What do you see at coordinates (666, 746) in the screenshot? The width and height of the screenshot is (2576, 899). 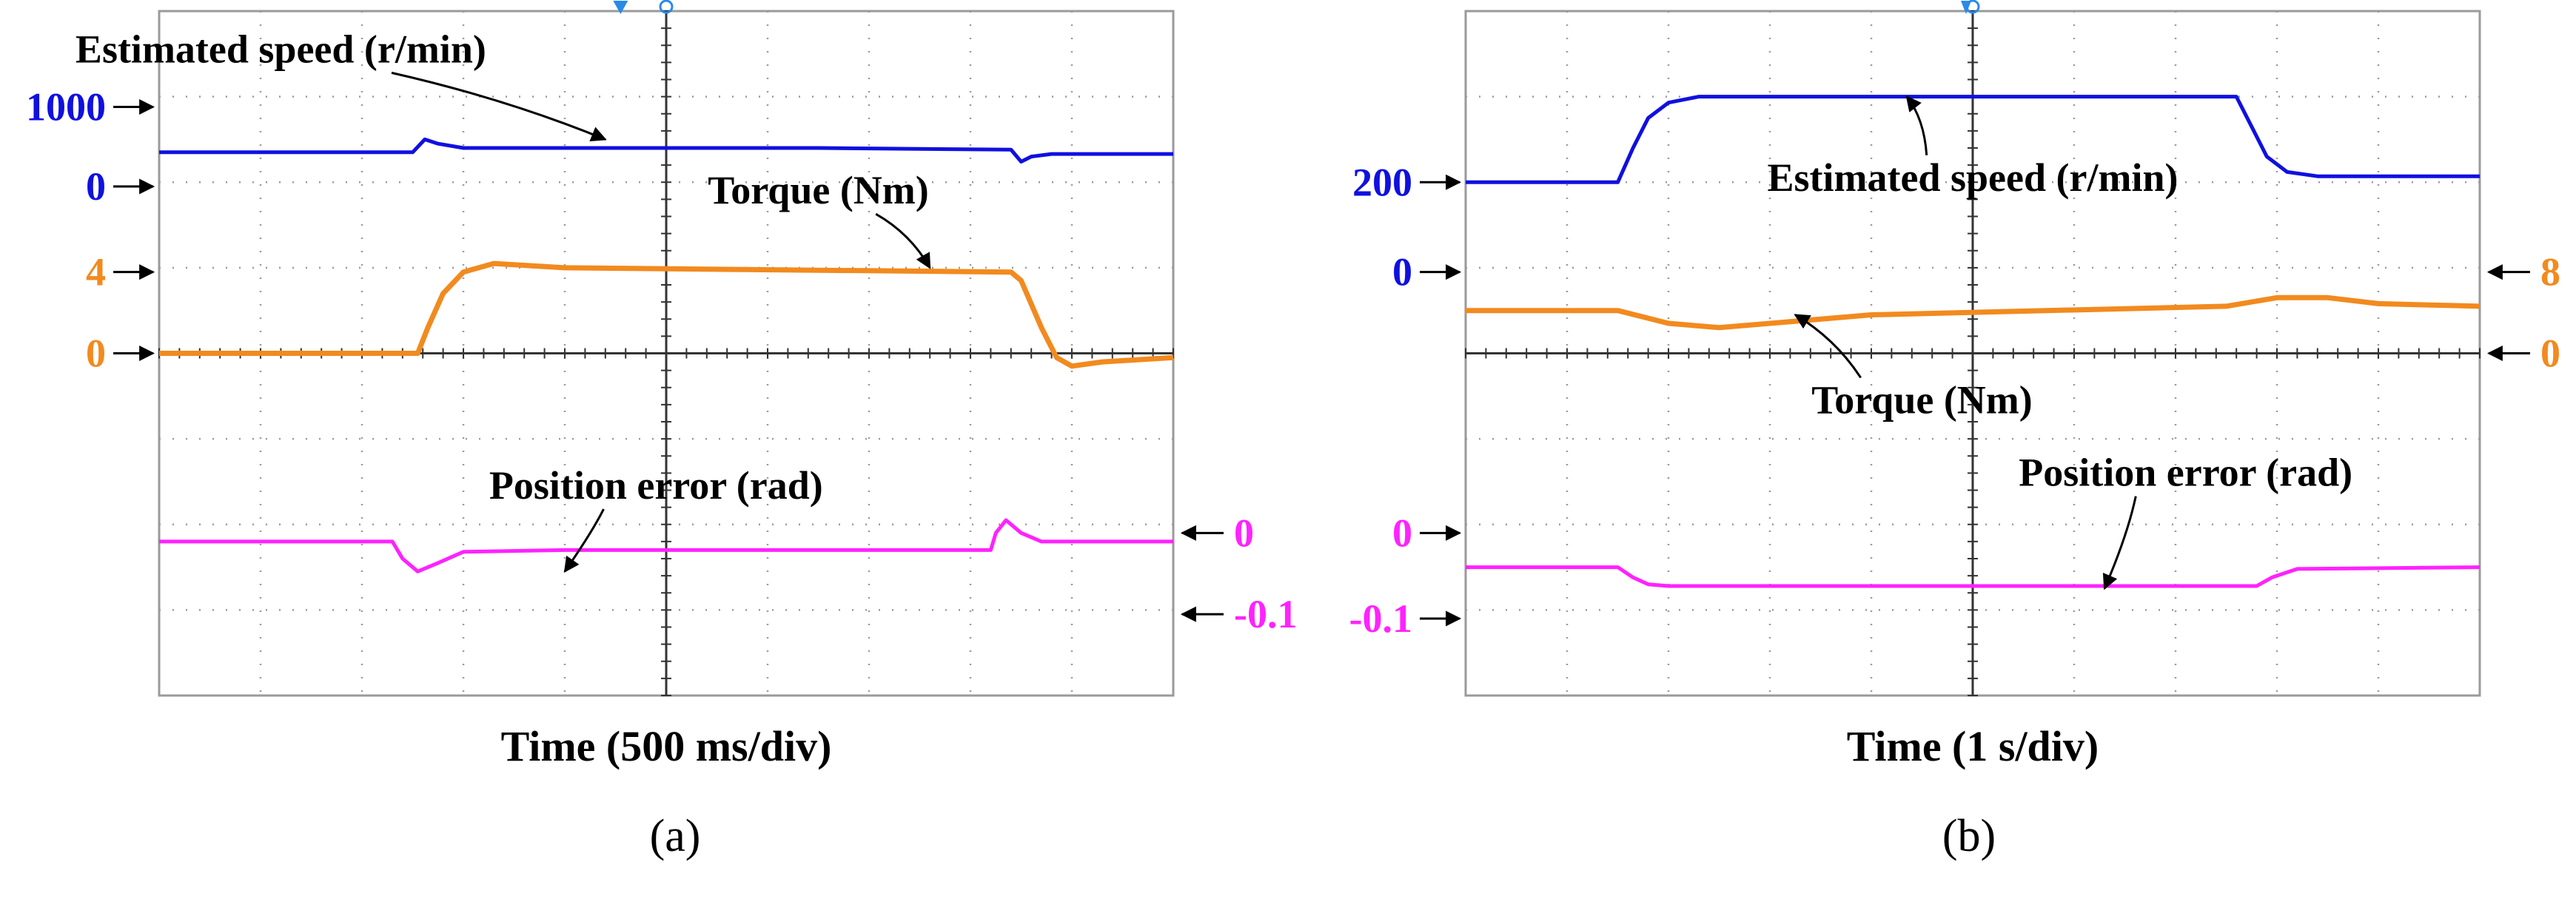 I see `x-axis-label: Time (500 ms/div)` at bounding box center [666, 746].